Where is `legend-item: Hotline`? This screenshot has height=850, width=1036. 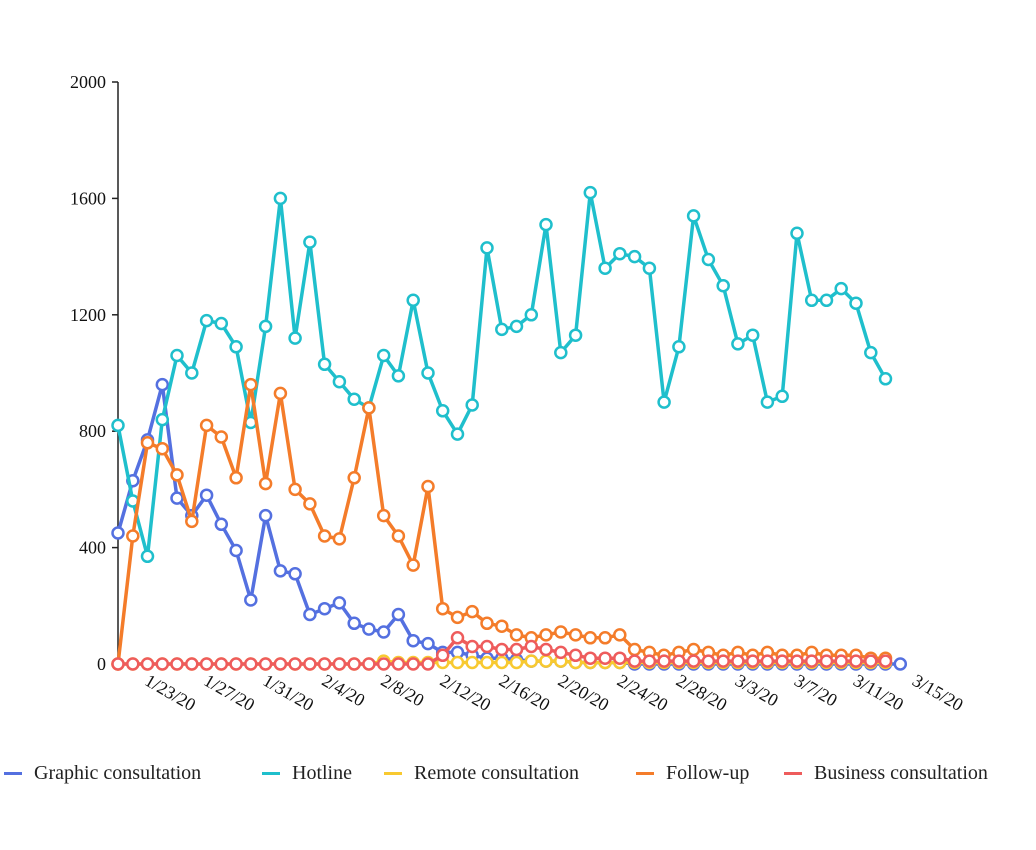
legend-item: Hotline is located at coordinates (307, 773).